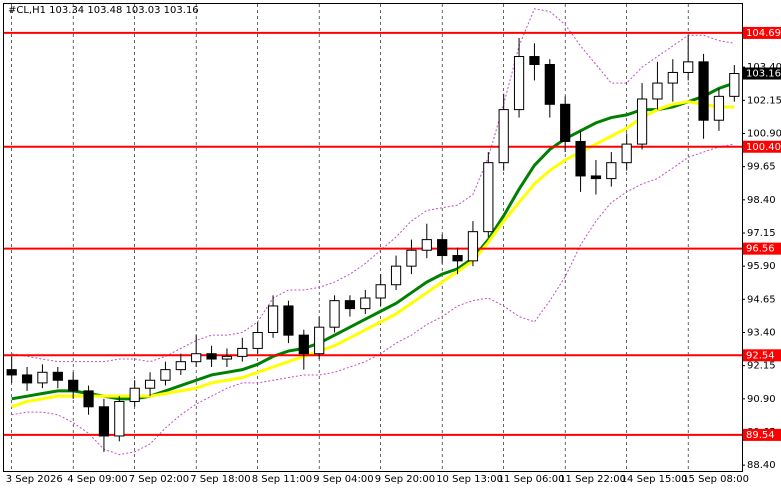 This screenshot has width=781, height=489. I want to click on y-tick-label: 98.40, so click(761, 200).